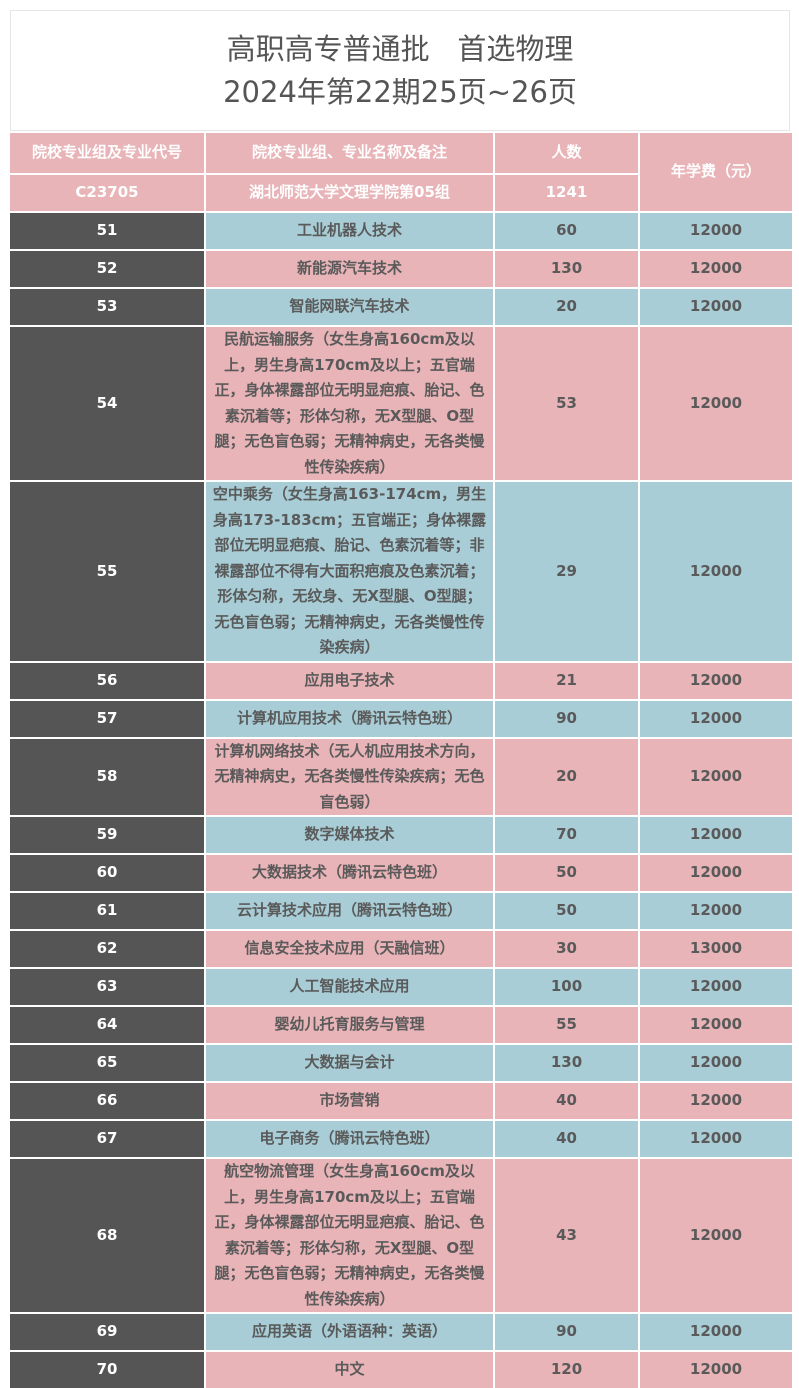 The height and width of the screenshot is (1388, 799). Describe the element at coordinates (107, 776) in the screenshot. I see `major-code-cell: 58` at that location.